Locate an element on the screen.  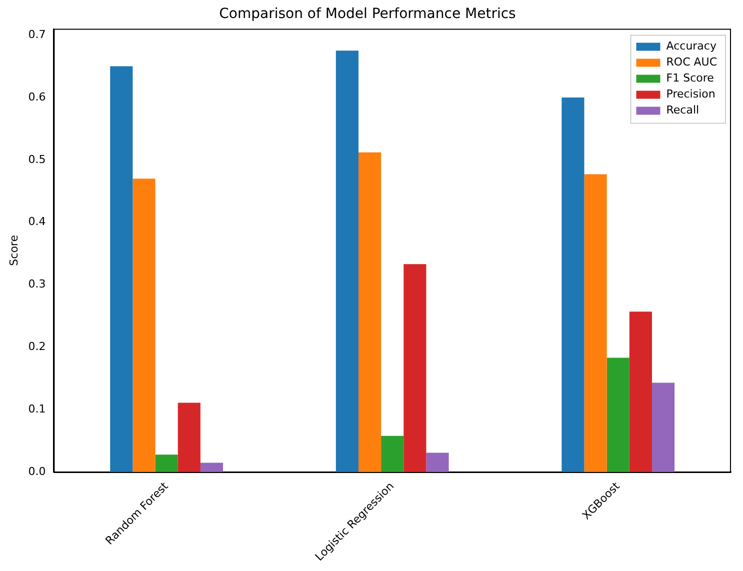
y-tick-label: 0.4 is located at coordinates (37, 221).